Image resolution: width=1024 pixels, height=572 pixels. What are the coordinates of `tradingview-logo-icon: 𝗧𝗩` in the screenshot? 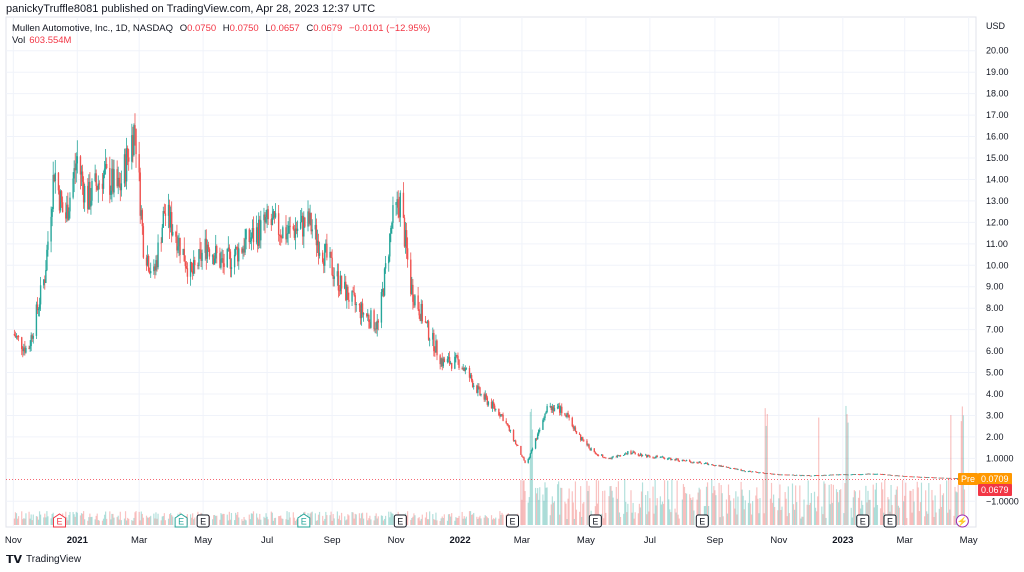 It's located at (14, 560).